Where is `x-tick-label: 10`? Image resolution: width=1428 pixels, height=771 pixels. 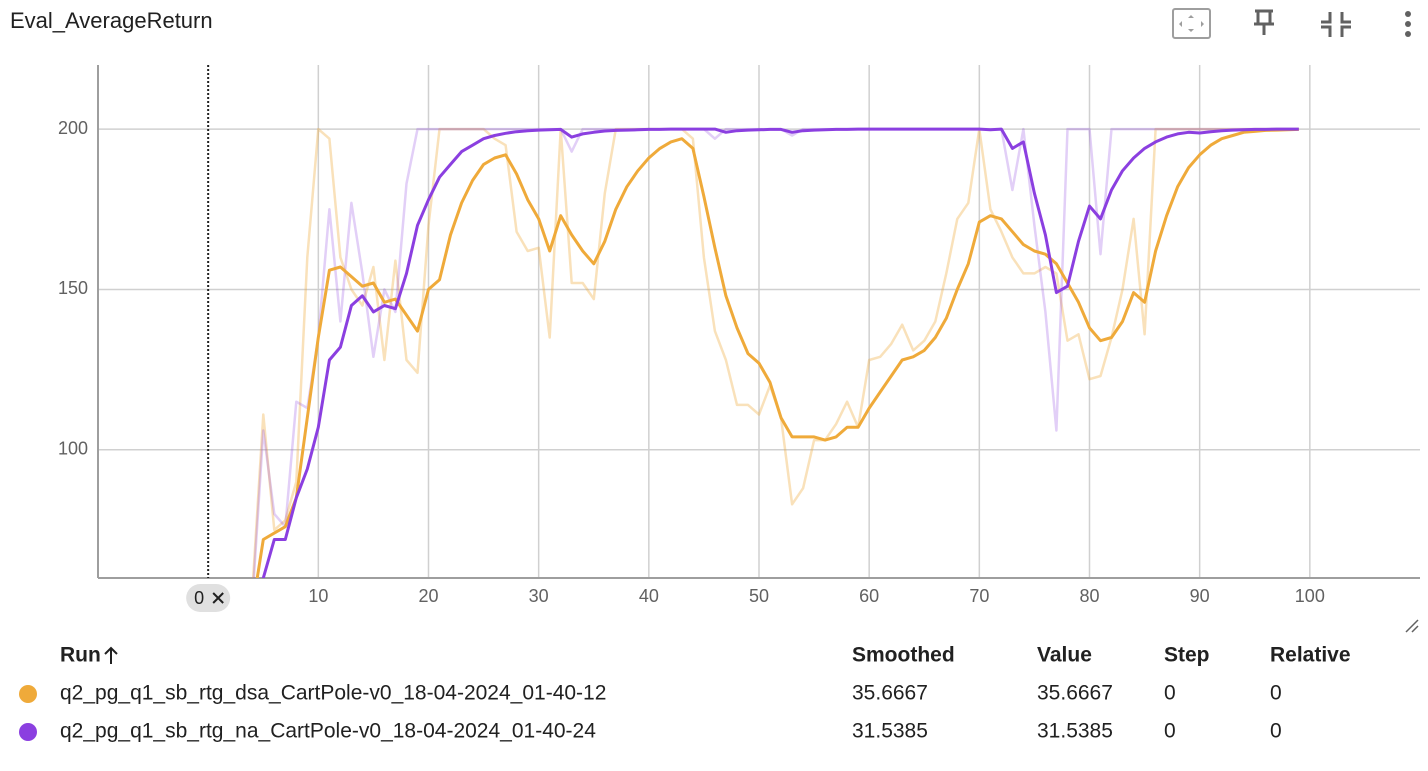 x-tick-label: 10 is located at coordinates (318, 596).